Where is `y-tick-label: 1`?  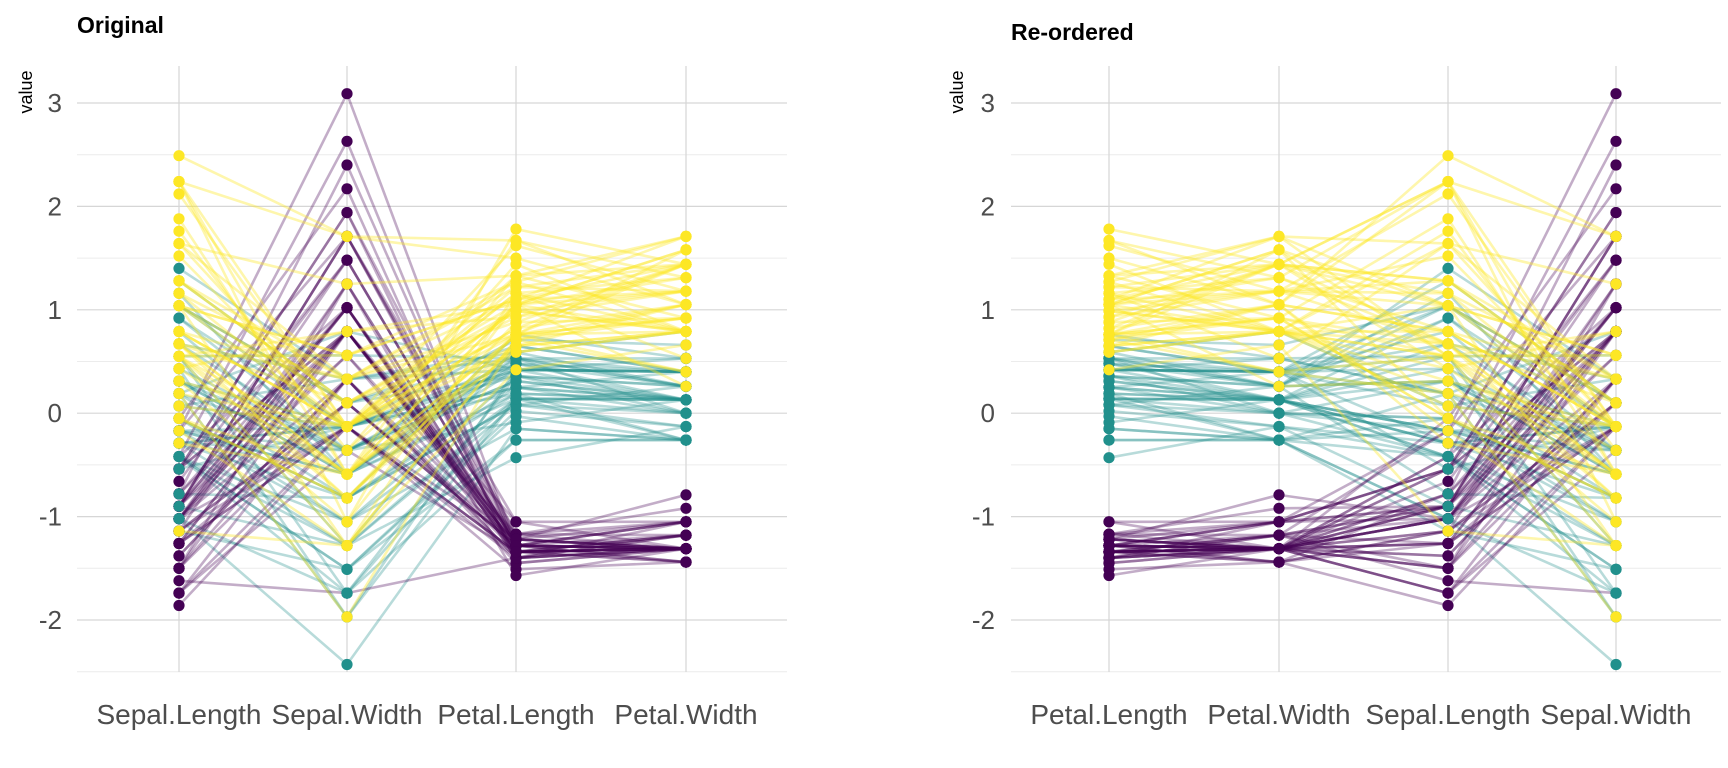
y-tick-label: 1 is located at coordinates (988, 310).